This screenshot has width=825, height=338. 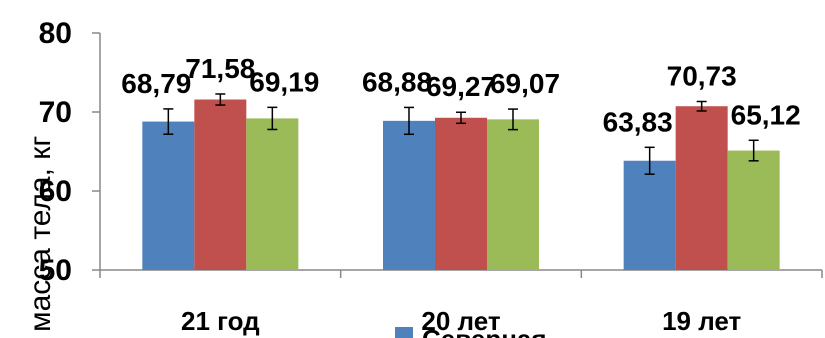 I want to click on x-tick-label: 21 год, so click(x=220, y=321).